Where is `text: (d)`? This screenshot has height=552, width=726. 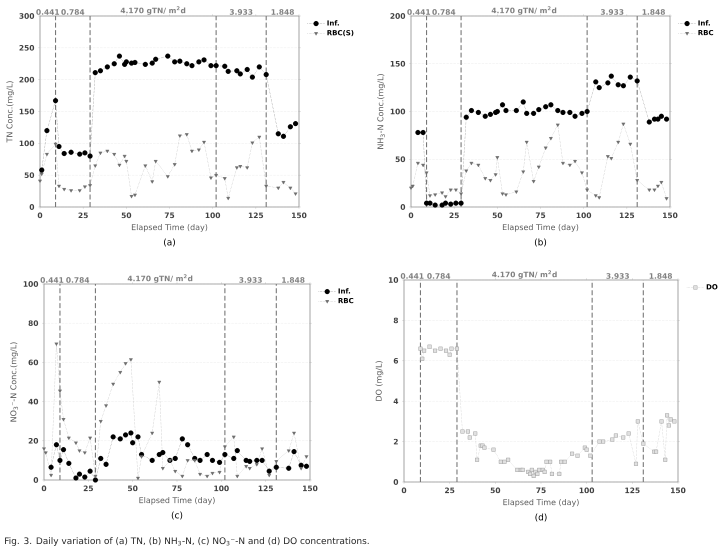 text: (d) is located at coordinates (541, 518).